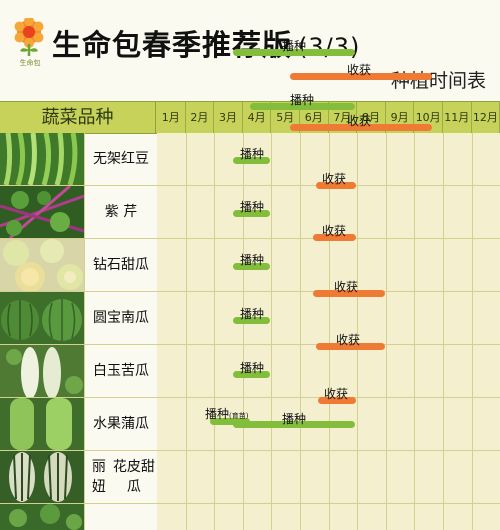  Describe the element at coordinates (121, 424) in the screenshot. I see `veg-name: 水果蒲瓜` at that location.